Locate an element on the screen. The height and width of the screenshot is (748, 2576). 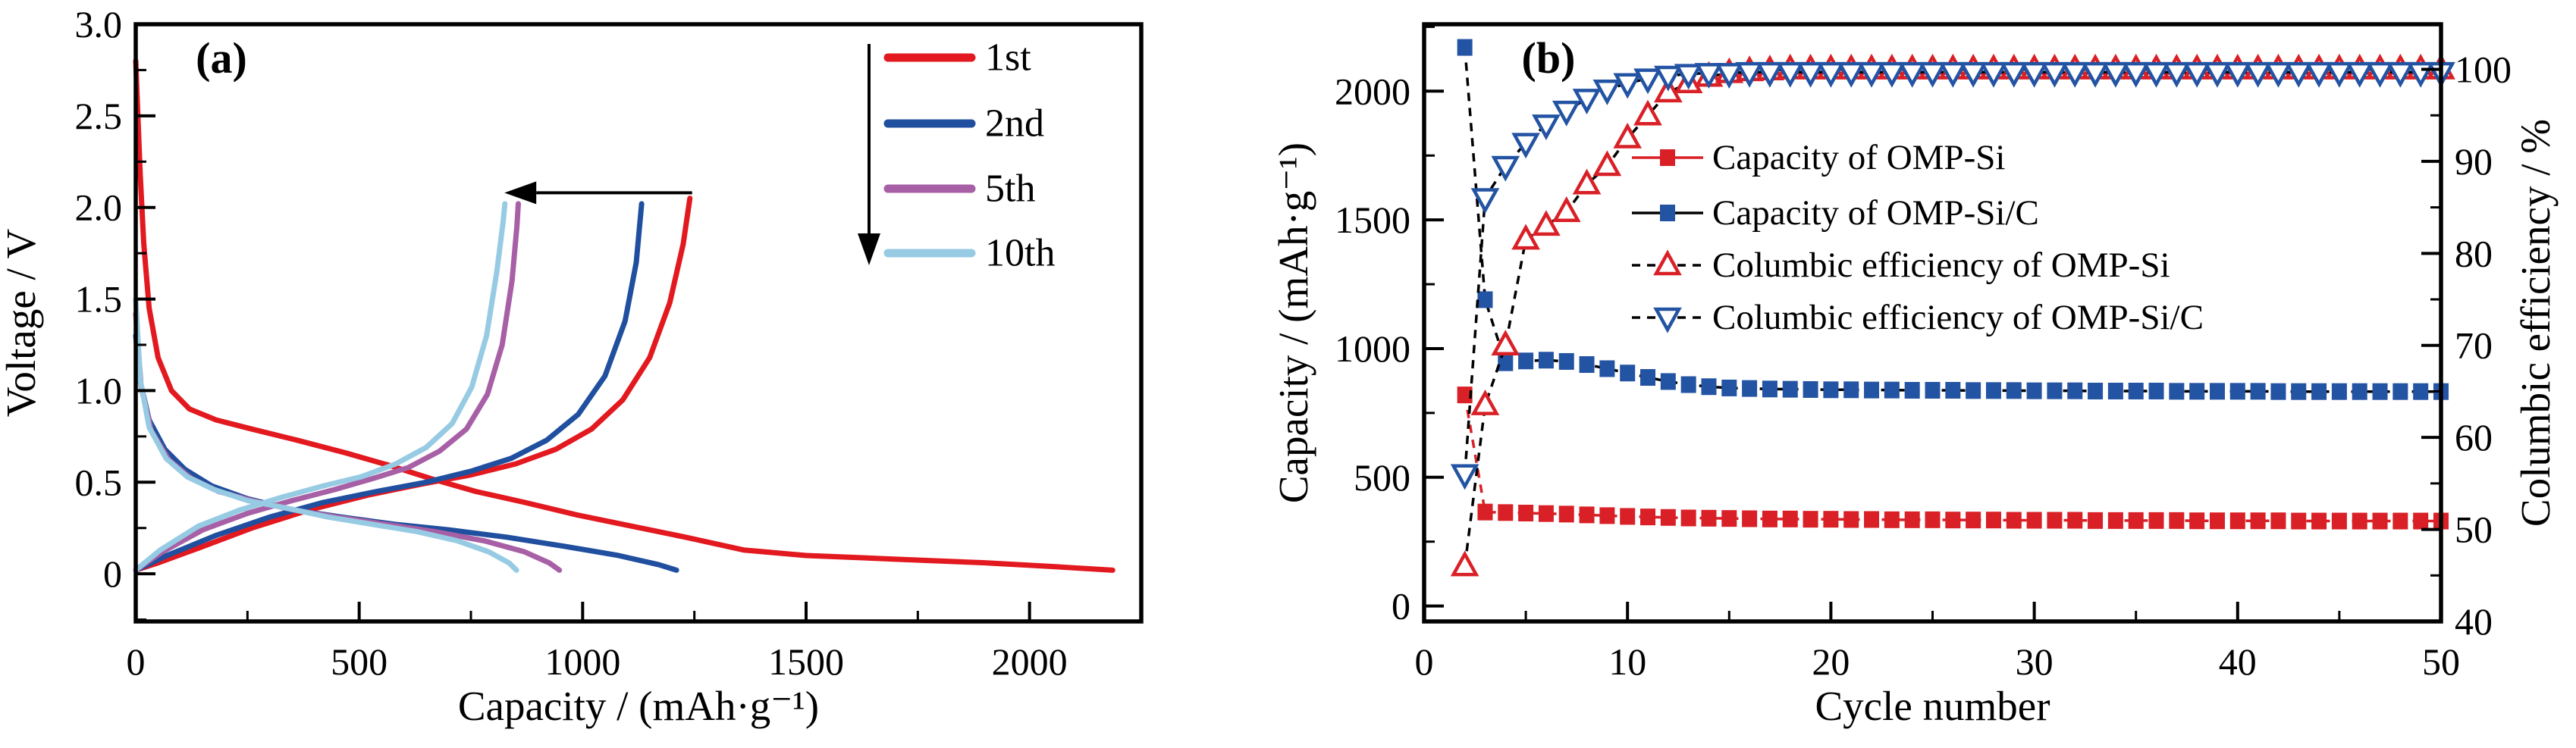
y-tick-label: 1000 is located at coordinates (1372, 349).